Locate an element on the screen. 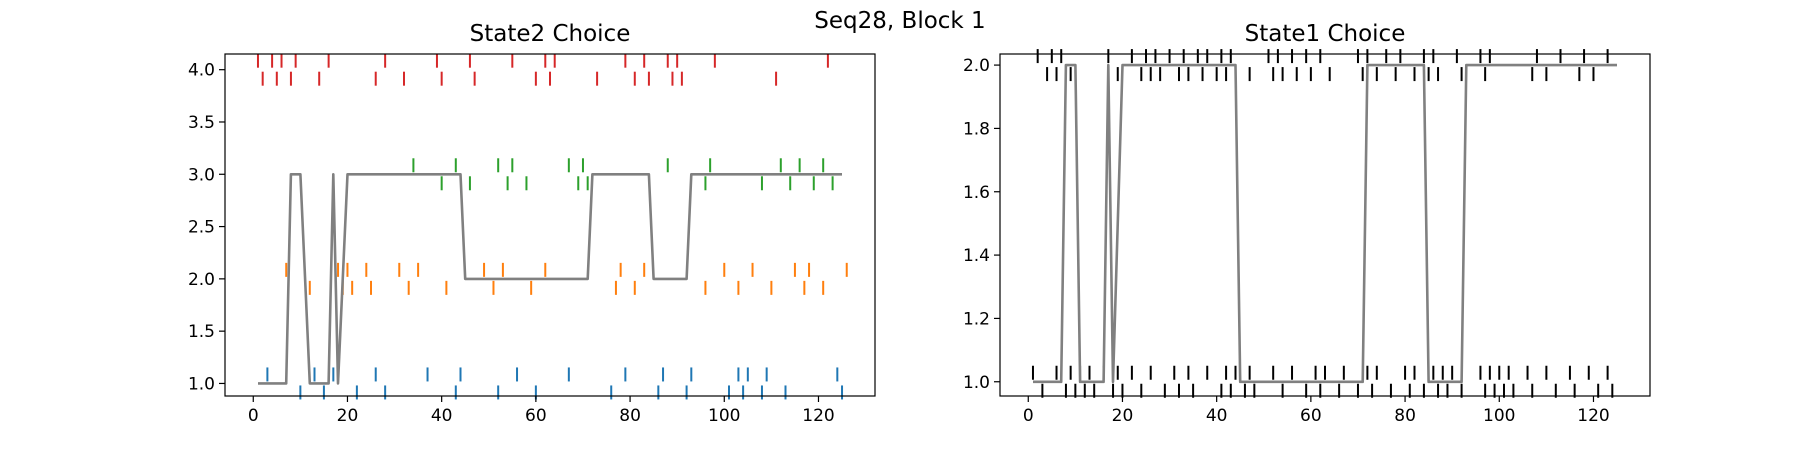  subplot-0-ytick-label: 1.5 is located at coordinates (201, 332).